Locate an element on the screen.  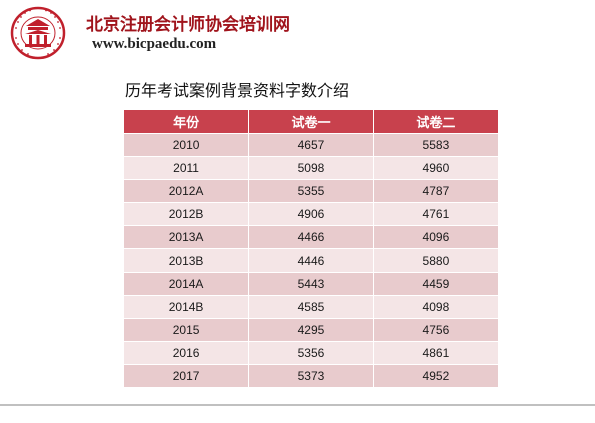
institute-seal-icon is located at coordinates (38, 33).